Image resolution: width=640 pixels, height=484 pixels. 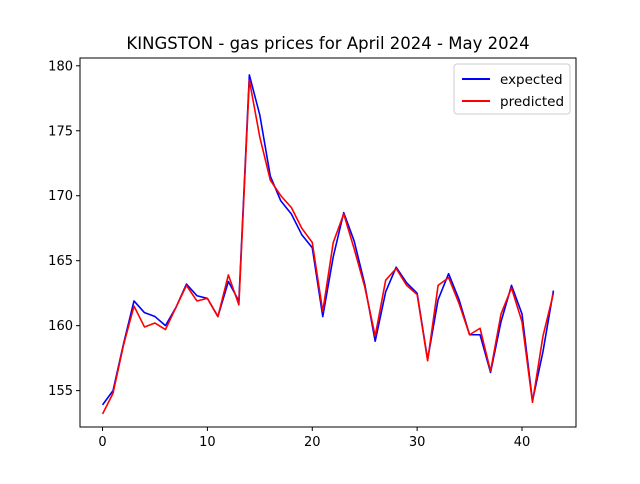 What do you see at coordinates (522, 442) in the screenshot?
I see `x-tick-label: 40` at bounding box center [522, 442].